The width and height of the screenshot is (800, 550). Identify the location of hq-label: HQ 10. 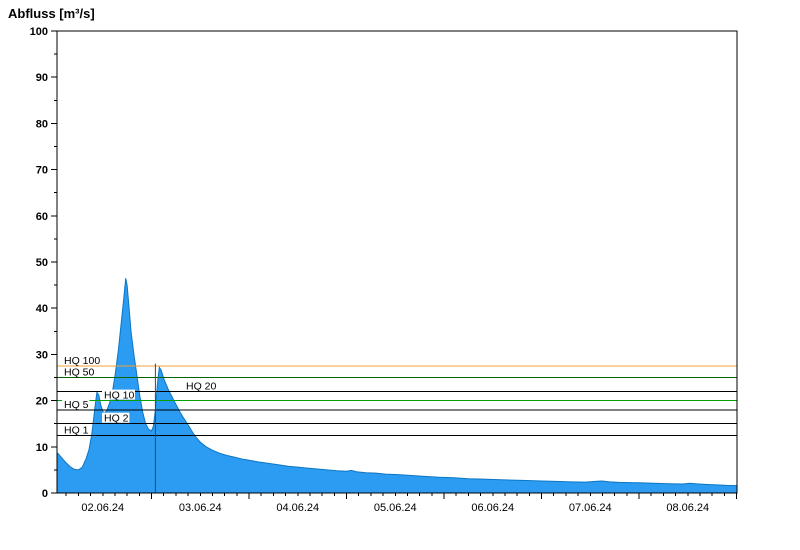
(119, 396).